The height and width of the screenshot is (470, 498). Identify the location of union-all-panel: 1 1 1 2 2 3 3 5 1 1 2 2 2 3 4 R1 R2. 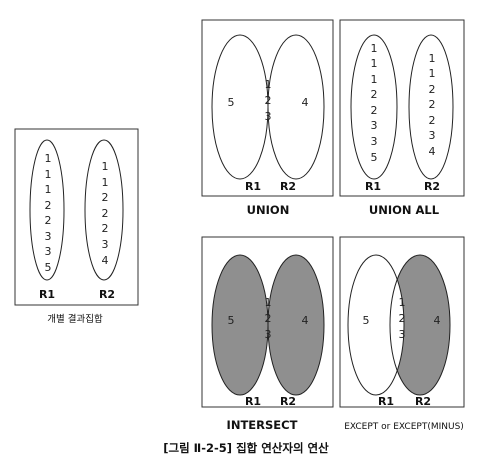
(402, 108).